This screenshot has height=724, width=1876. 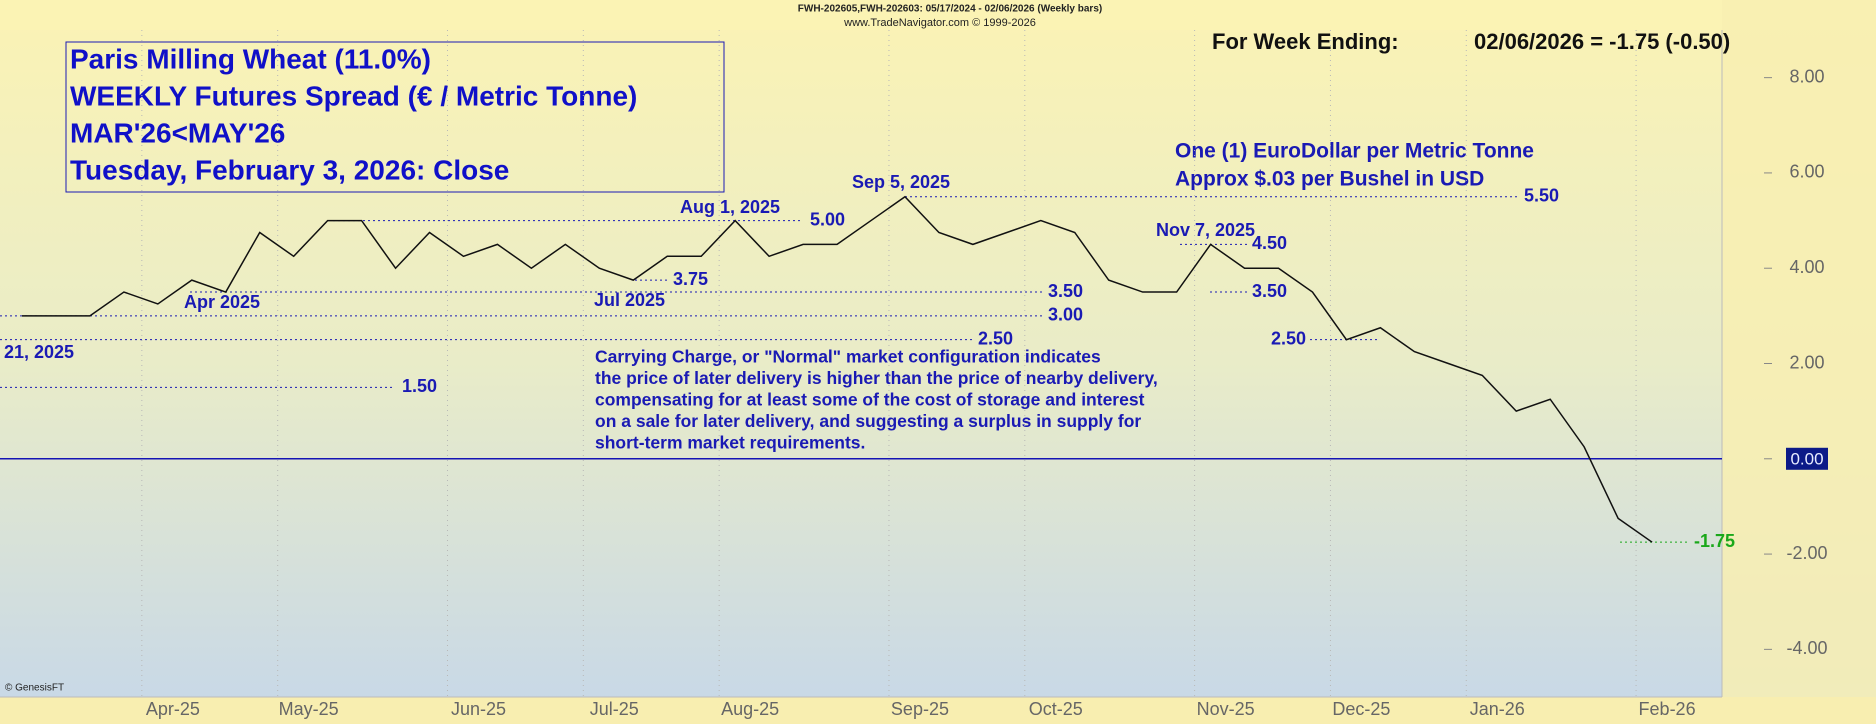 I want to click on date-label: 21, 2025, so click(x=39, y=352).